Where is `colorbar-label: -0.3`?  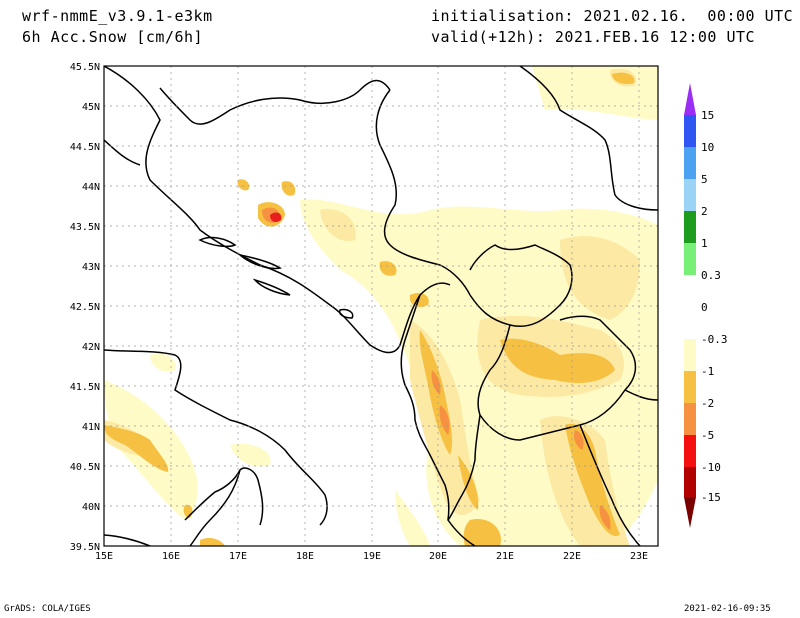 colorbar-label: -0.3 is located at coordinates (714, 339).